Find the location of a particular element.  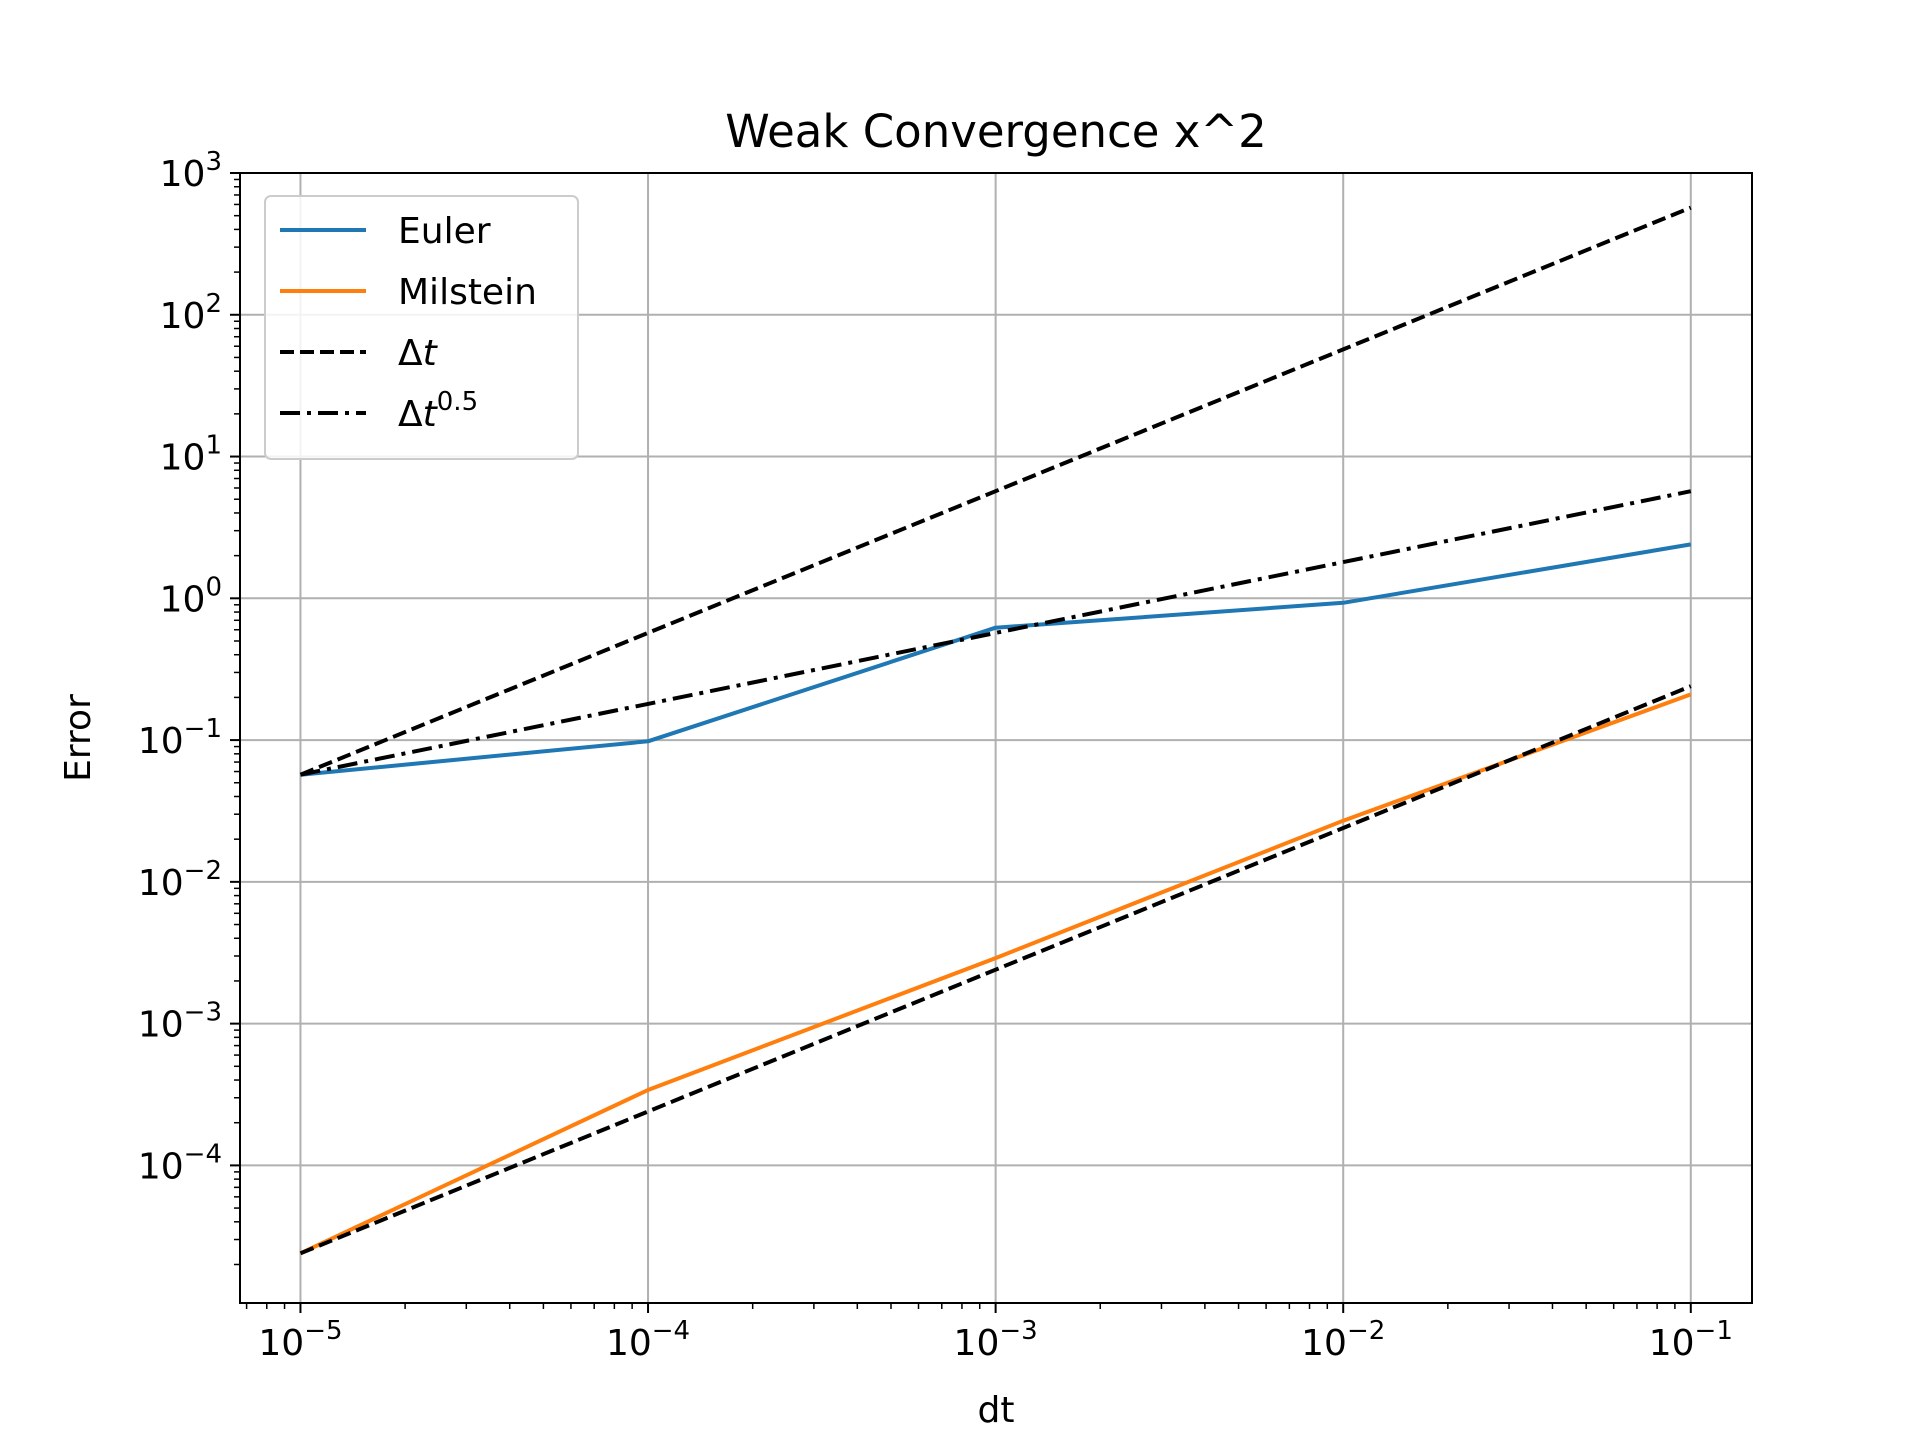

x-tick-label: 10⁻⁴ is located at coordinates (648, 1340).